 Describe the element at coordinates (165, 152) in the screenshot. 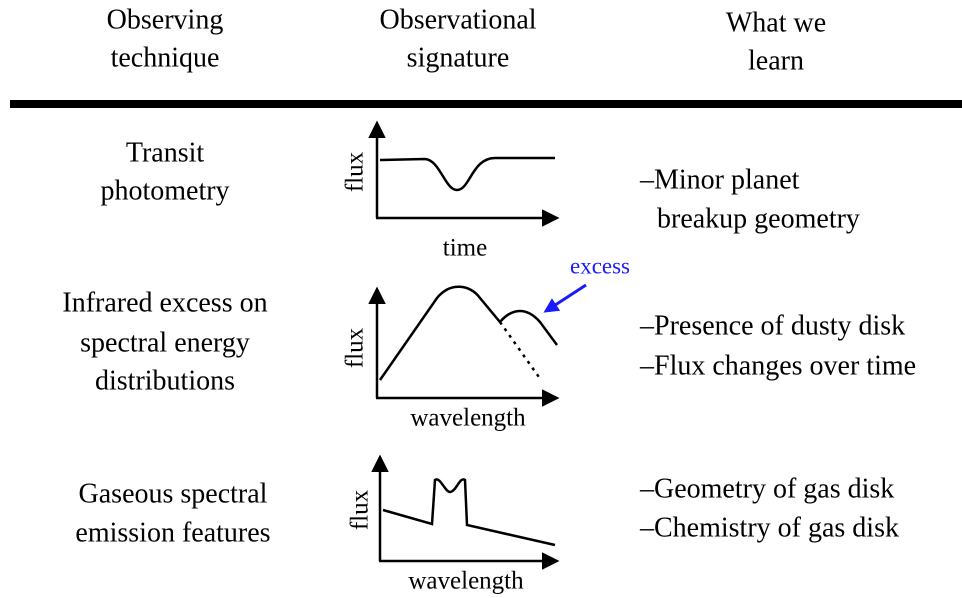

I see `technique: Transit` at that location.